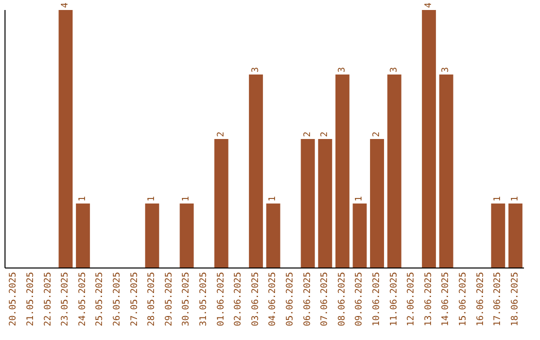 This screenshot has width=540, height=340. I want to click on x-tick-label: 02.06.2025, so click(239, 299).